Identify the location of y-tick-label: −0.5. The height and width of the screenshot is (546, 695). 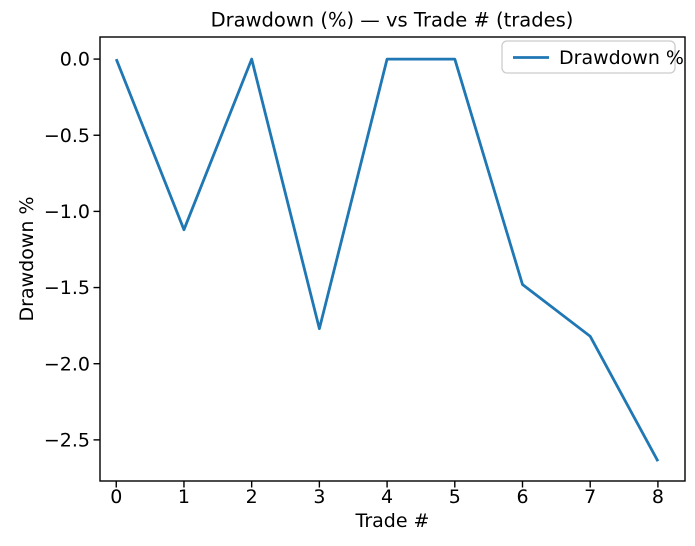
(67, 136).